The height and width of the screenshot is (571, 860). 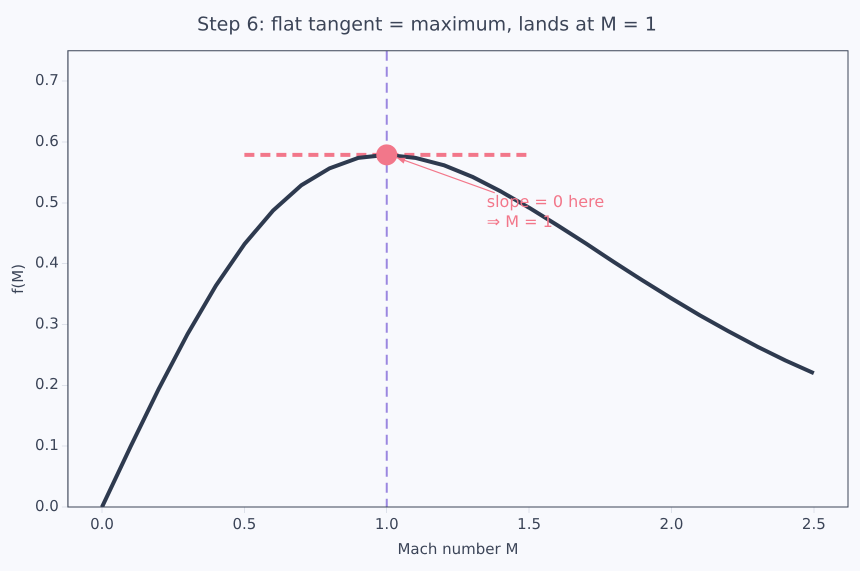 I want to click on x-tick-label: 0.0, so click(x=102, y=523).